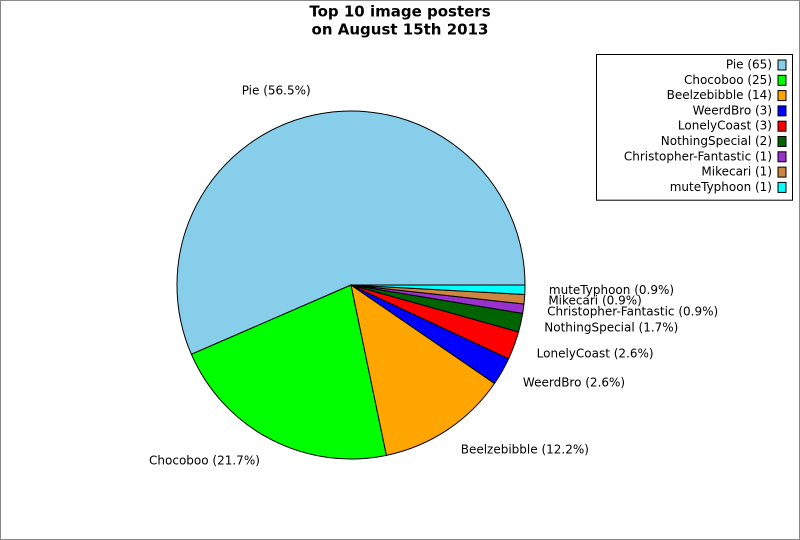 The height and width of the screenshot is (540, 800). I want to click on legend-label: Christopher-Fantastic (1), so click(698, 156).